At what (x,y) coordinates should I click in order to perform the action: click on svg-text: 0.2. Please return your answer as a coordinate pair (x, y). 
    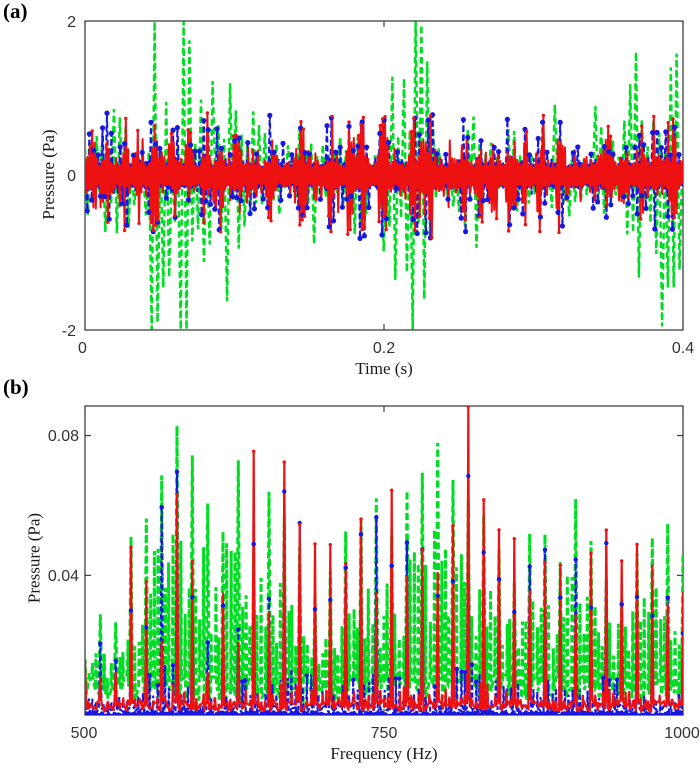
    Looking at the image, I should click on (384, 348).